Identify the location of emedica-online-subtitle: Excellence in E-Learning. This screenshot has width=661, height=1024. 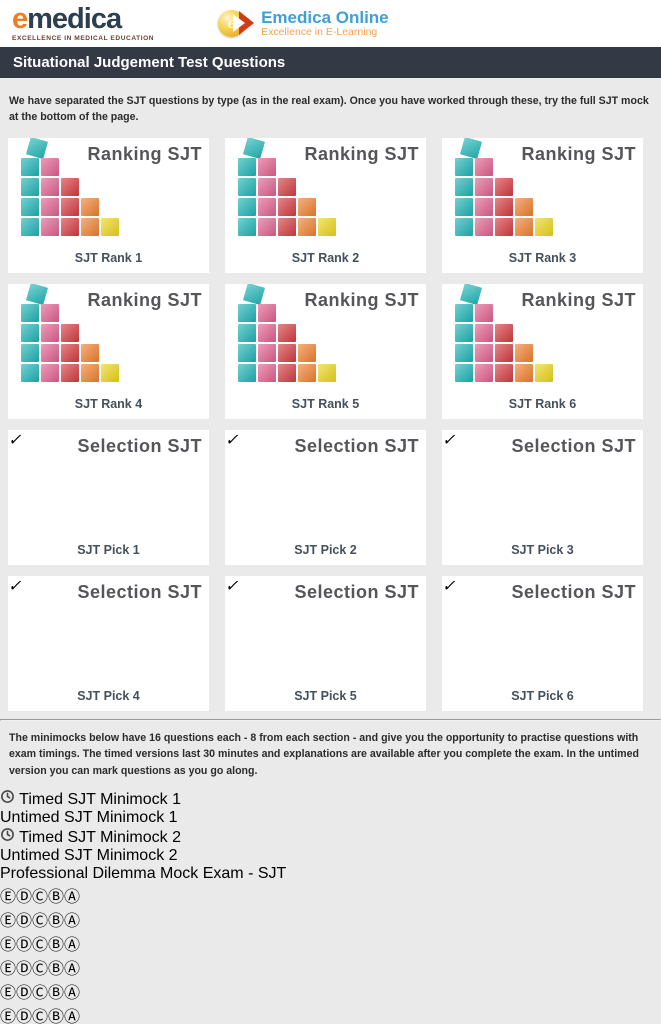
(319, 32).